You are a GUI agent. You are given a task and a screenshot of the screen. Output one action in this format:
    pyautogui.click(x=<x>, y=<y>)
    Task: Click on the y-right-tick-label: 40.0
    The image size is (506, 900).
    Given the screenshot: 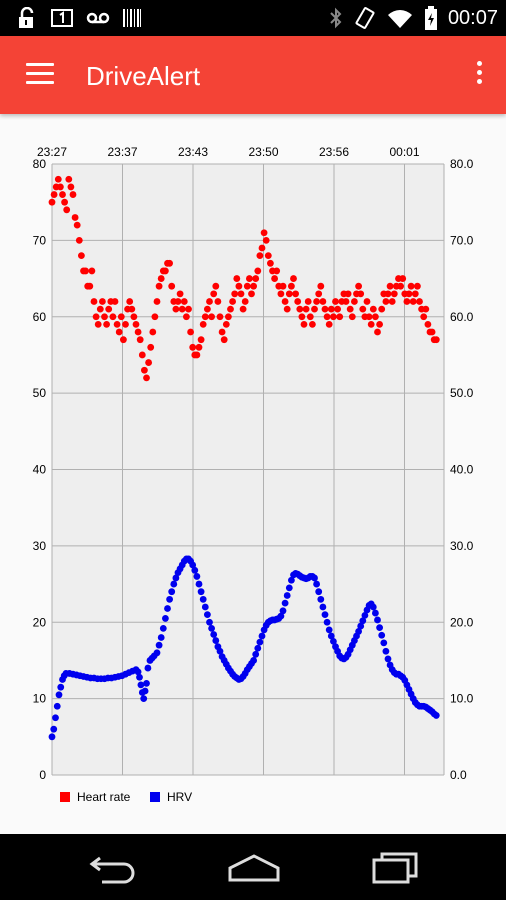 What is the action you would take?
    pyautogui.click(x=462, y=470)
    